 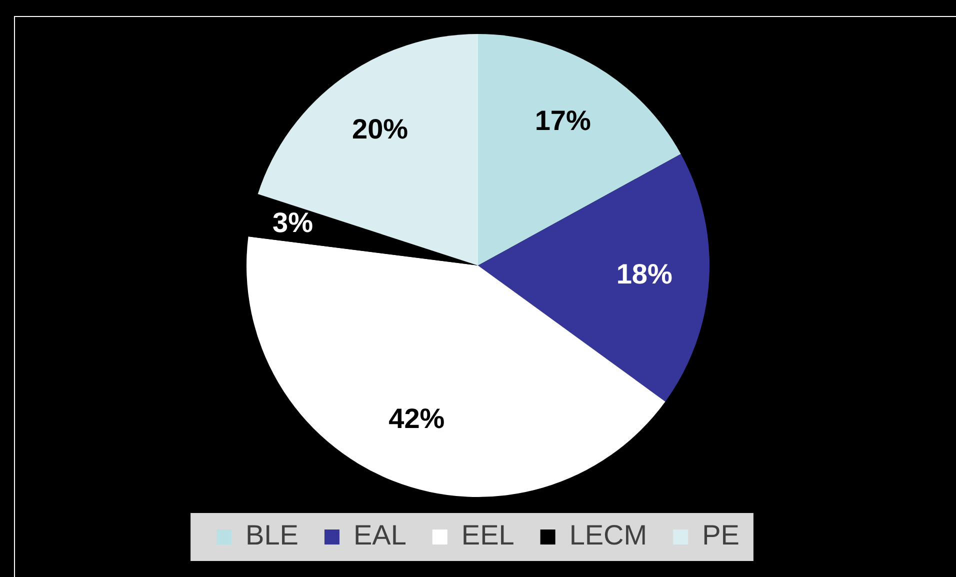 I want to click on data-label: 42%, so click(x=416, y=418).